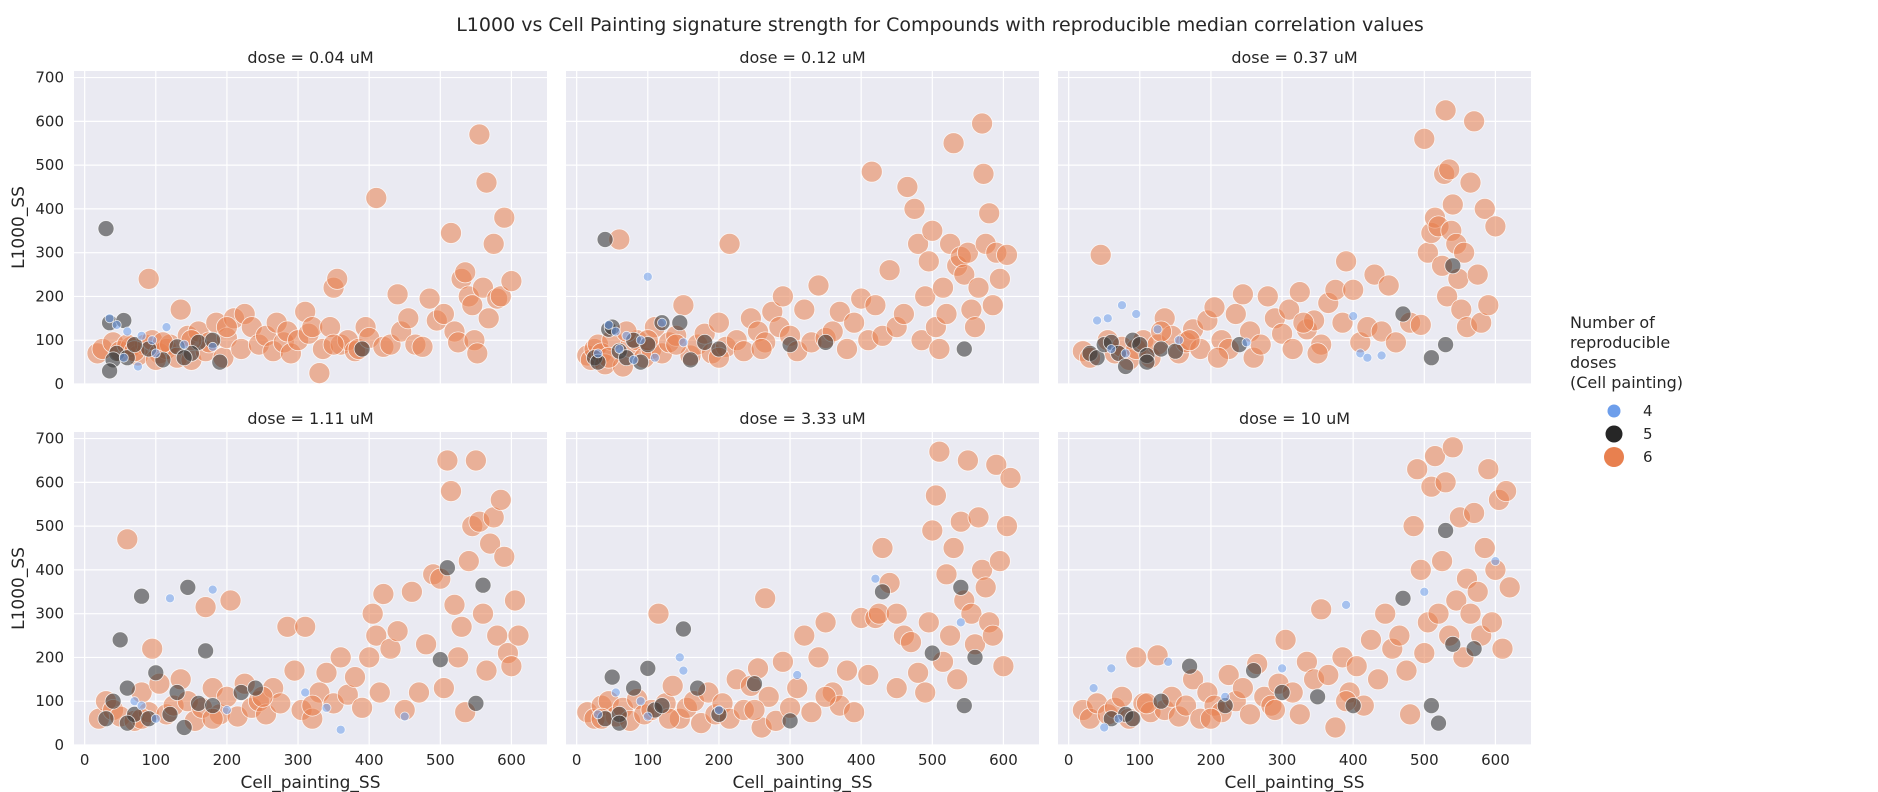 This screenshot has width=1878, height=792. I want to click on legend-entry-6: 6, so click(1628, 457).